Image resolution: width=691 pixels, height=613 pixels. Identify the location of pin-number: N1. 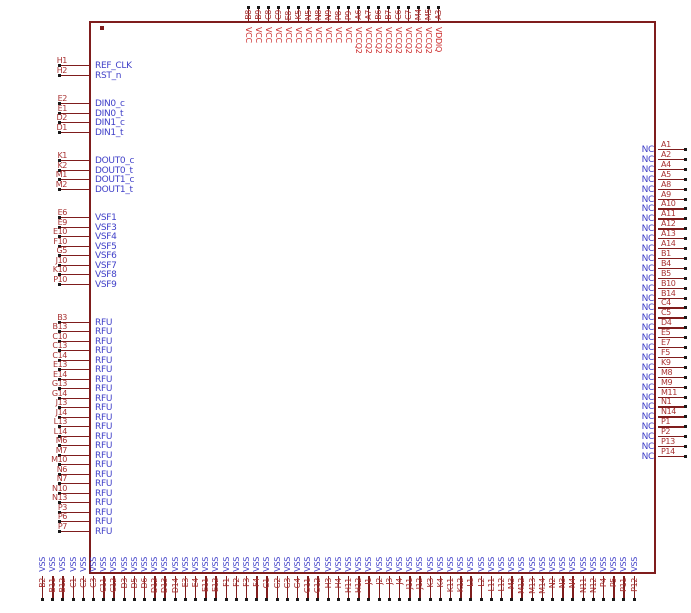
(666, 402).